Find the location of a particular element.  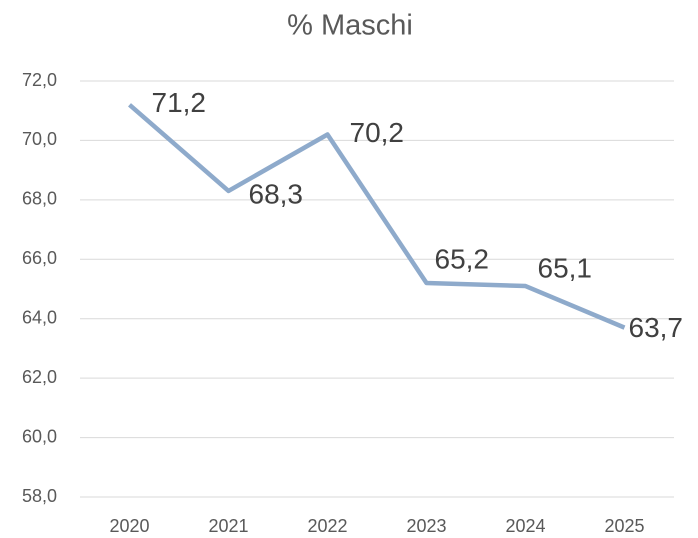

x-tick-label: 2021 is located at coordinates (228, 526).